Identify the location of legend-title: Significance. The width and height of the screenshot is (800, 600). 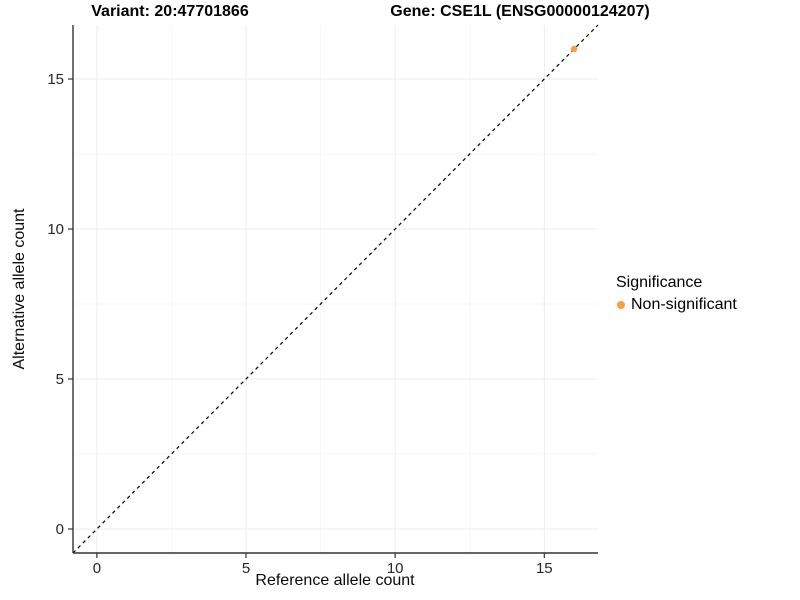
(659, 282).